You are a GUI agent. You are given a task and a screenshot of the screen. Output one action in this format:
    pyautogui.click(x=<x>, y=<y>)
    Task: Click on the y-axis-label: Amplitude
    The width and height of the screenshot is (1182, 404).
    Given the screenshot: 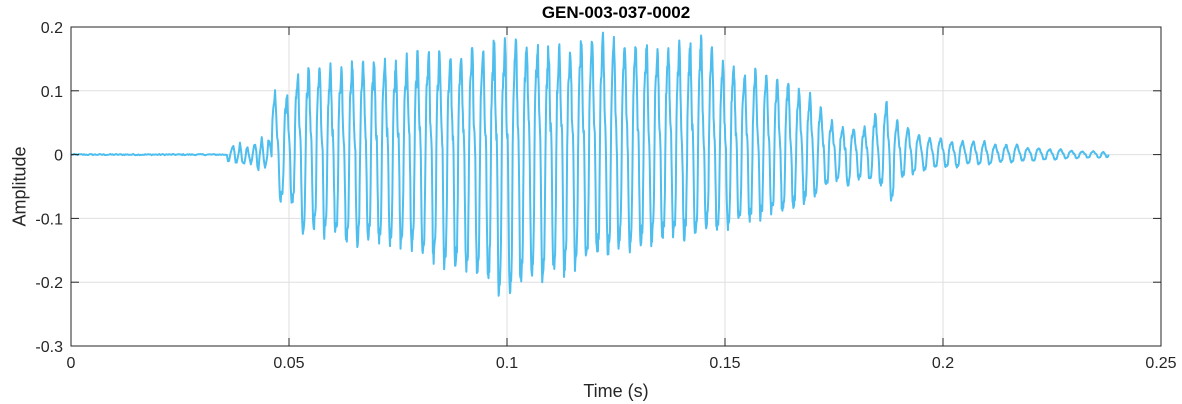 What is the action you would take?
    pyautogui.click(x=19, y=186)
    